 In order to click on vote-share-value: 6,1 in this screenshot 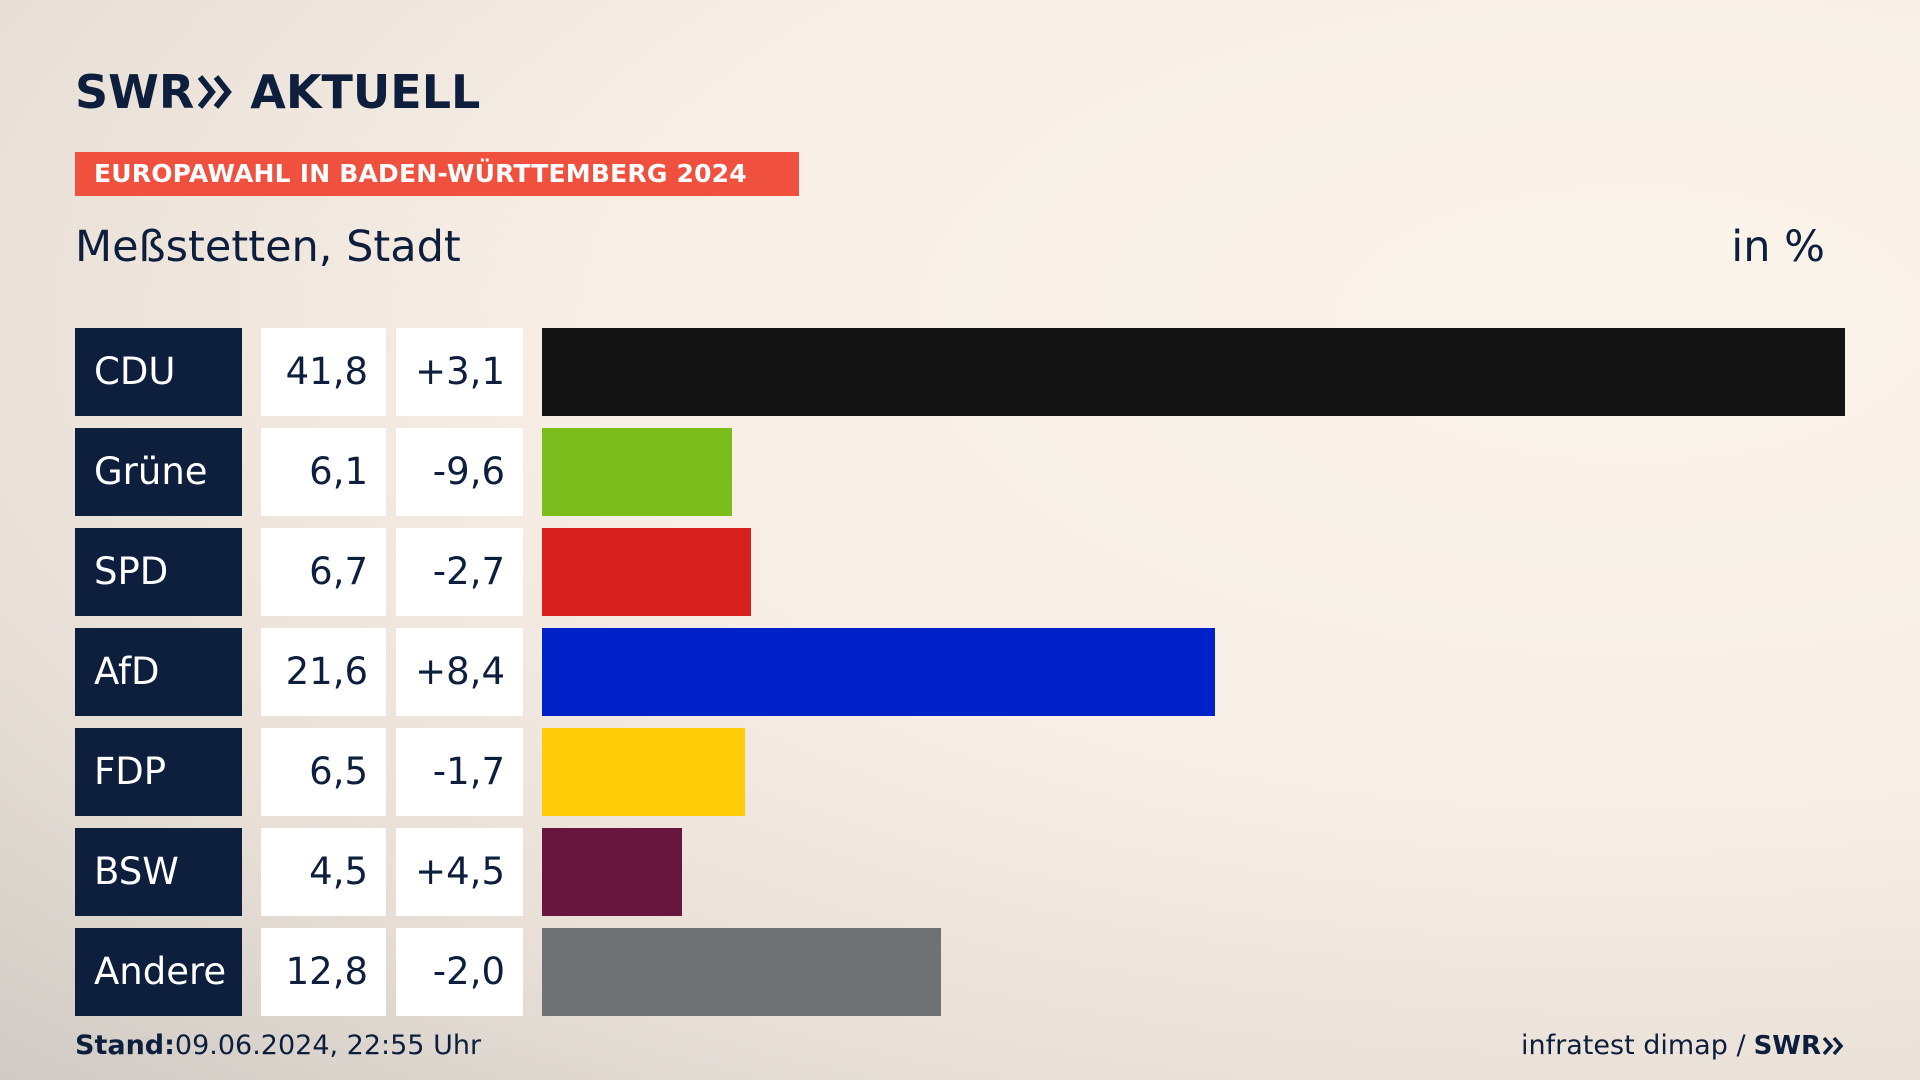, I will do `click(323, 472)`.